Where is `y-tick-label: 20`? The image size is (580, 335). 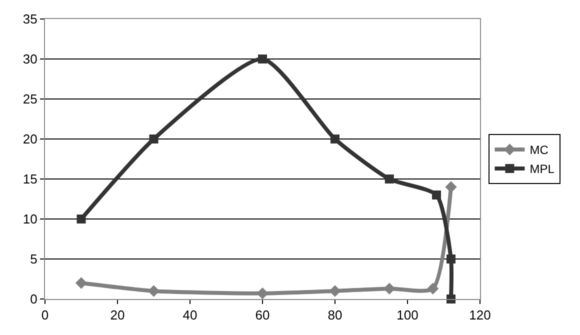 y-tick-label: 20 is located at coordinates (30, 139).